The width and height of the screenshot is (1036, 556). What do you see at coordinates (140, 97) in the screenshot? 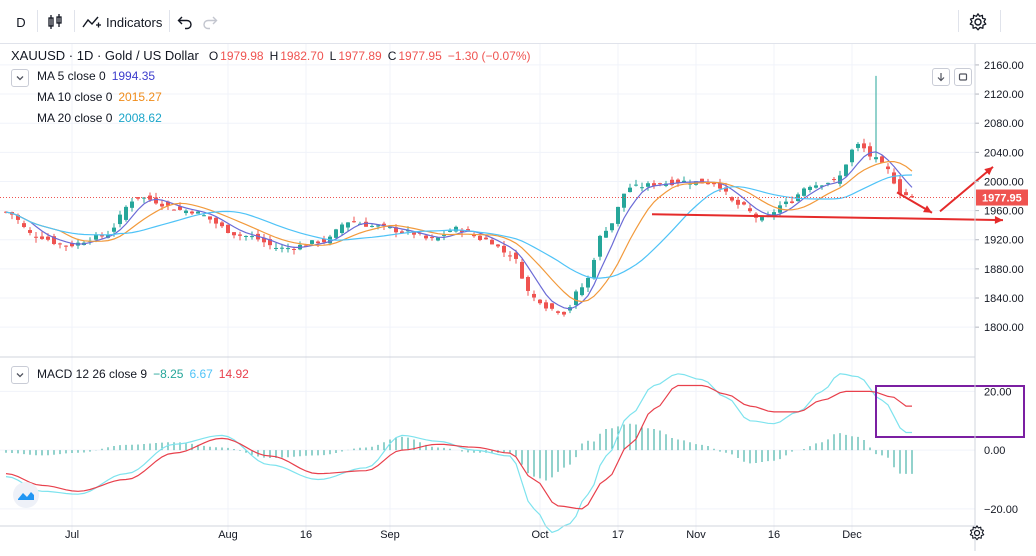
I see `ma10-value: 2015.27` at bounding box center [140, 97].